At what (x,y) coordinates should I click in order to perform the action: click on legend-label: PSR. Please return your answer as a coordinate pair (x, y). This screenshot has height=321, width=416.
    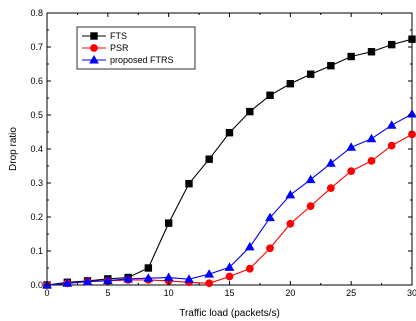
    Looking at the image, I should click on (119, 48).